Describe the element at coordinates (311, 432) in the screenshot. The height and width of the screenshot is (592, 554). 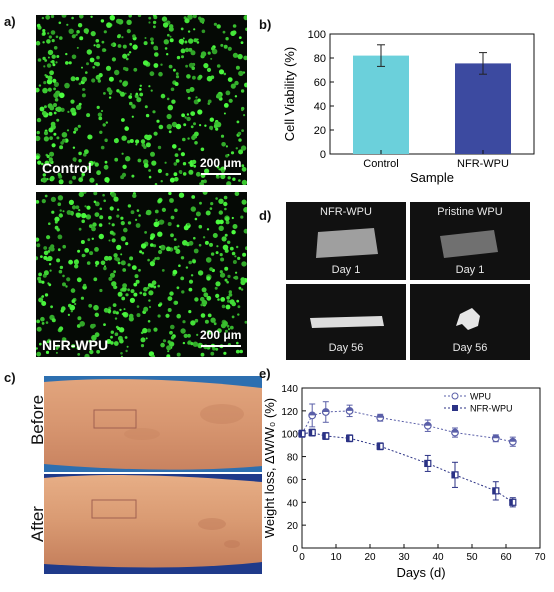
I see `data-point-fill` at that location.